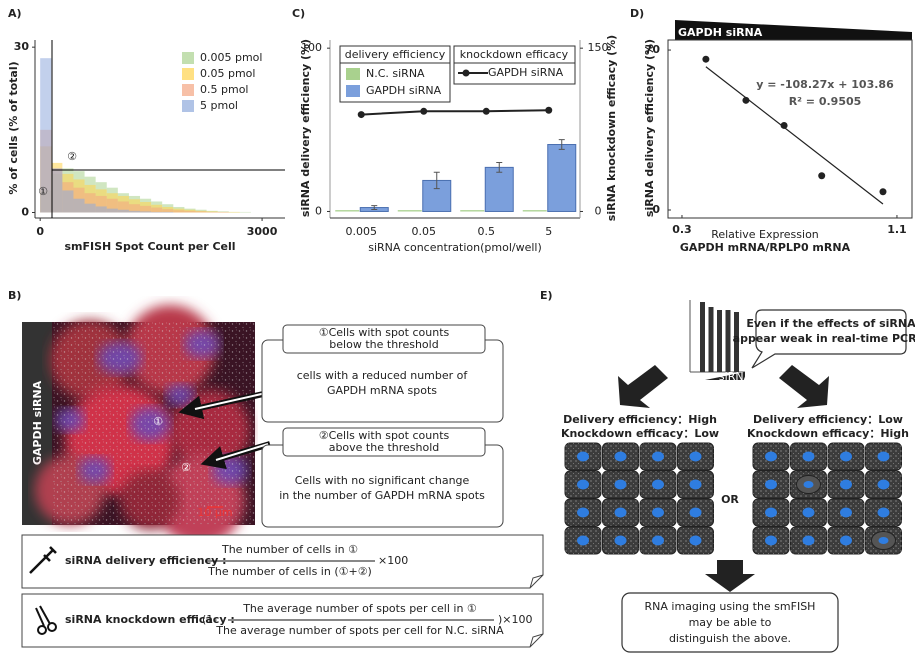  Describe the element at coordinates (682, 229) in the screenshot. I see `x-tick-label: 0.3` at that location.